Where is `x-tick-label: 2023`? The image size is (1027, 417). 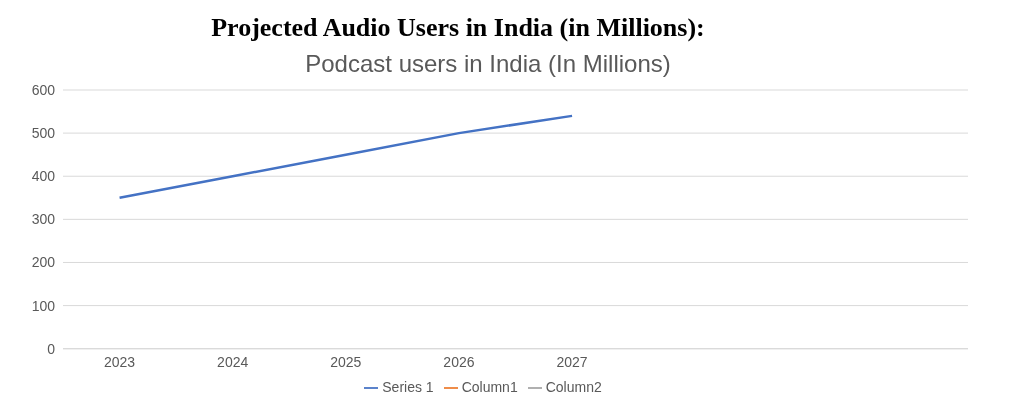 x-tick-label: 2023 is located at coordinates (119, 361).